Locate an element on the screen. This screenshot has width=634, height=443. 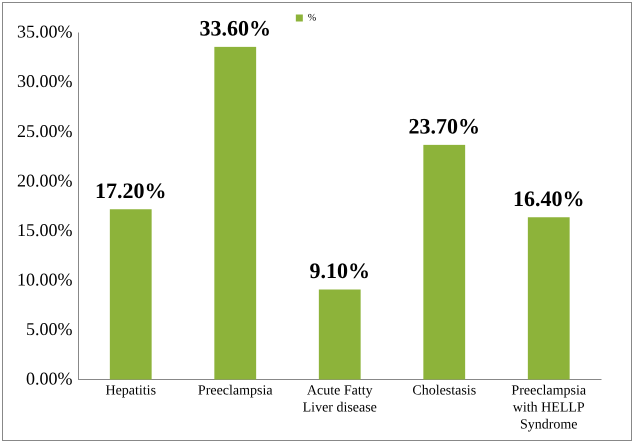
y-tick-label: 30.00% is located at coordinates (44, 81).